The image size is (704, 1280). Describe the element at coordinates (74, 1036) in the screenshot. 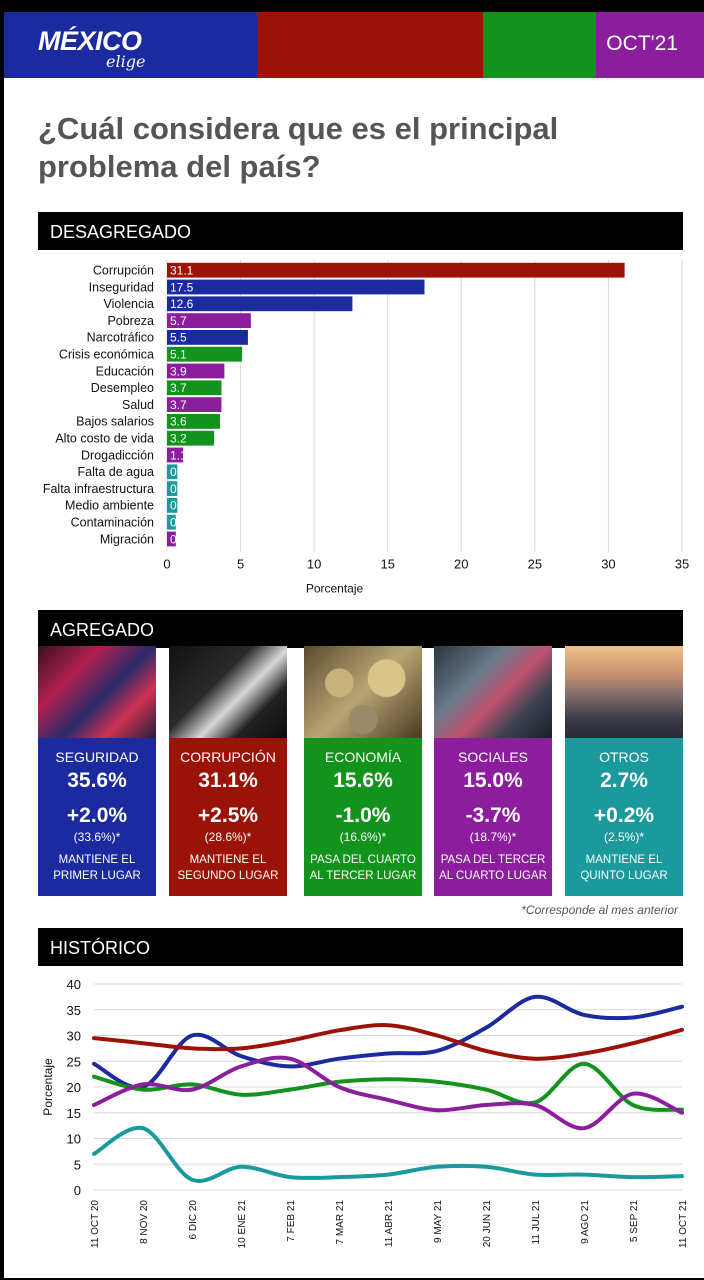

I see `y-tick-label: 30` at that location.